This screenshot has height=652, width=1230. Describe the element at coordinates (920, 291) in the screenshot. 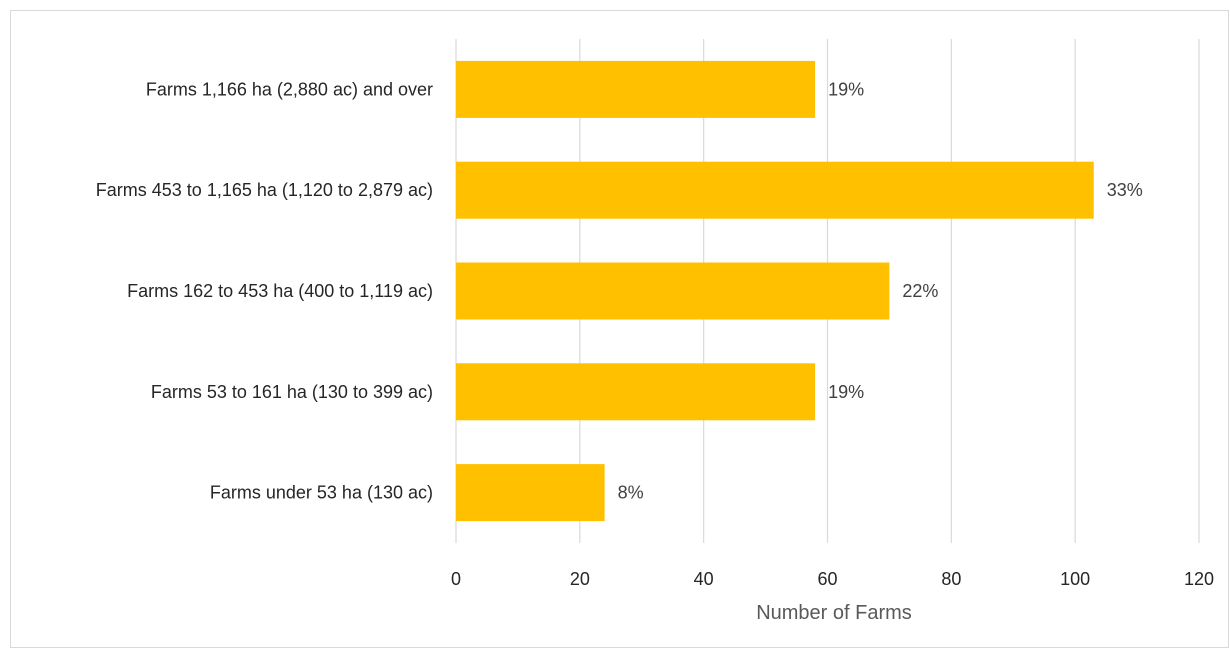

I see `data-label: 22%` at that location.